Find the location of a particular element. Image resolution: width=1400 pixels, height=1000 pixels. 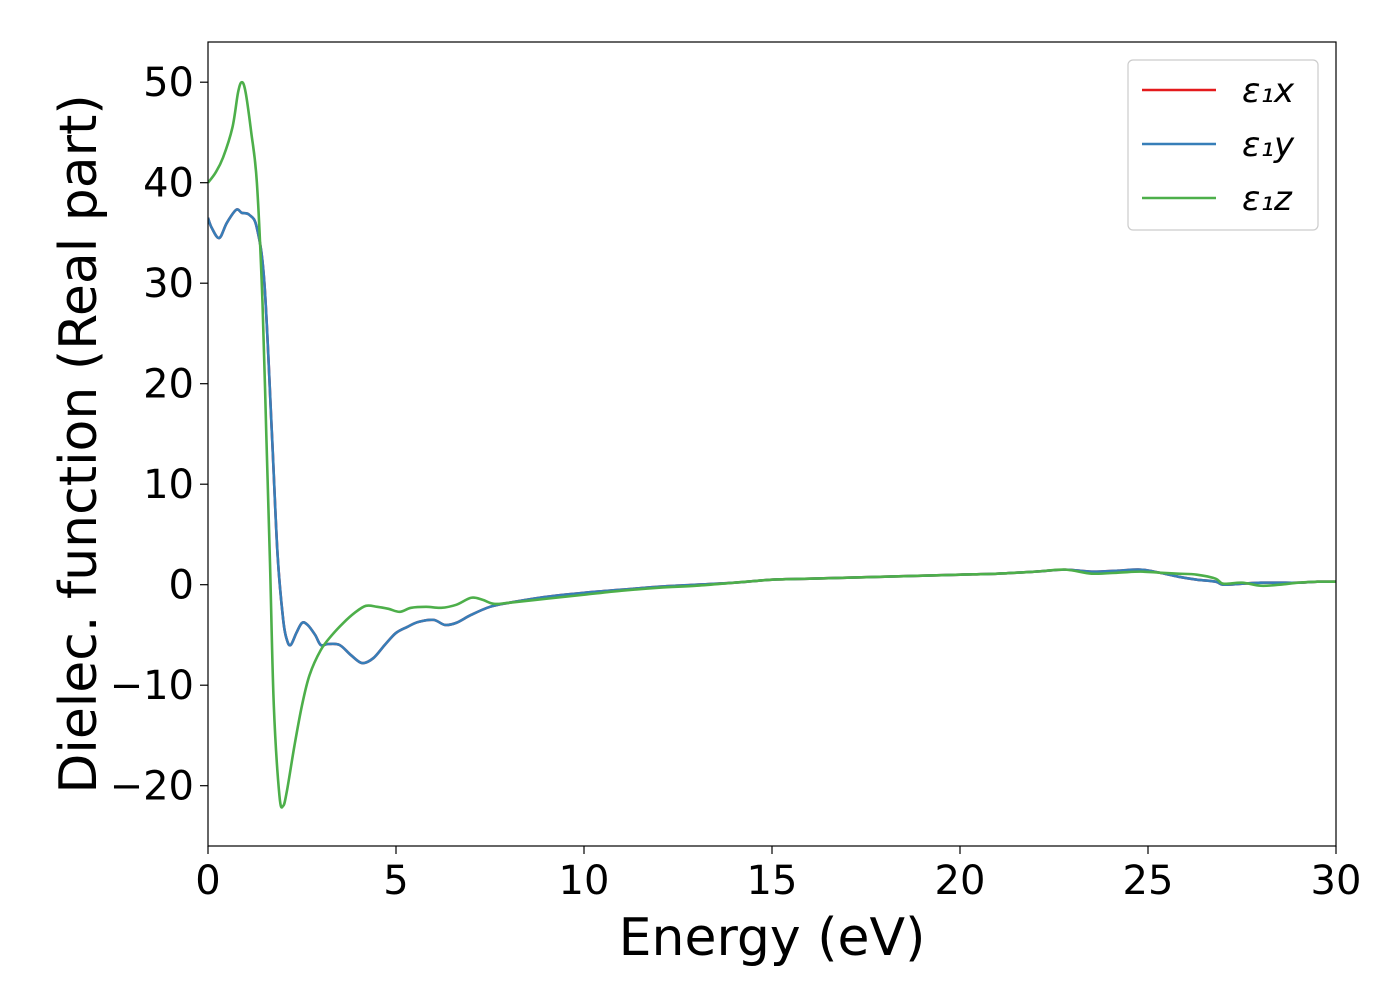

x-axis-ticks: 0 5 10 15 20 25 30 is located at coordinates (778, 875).